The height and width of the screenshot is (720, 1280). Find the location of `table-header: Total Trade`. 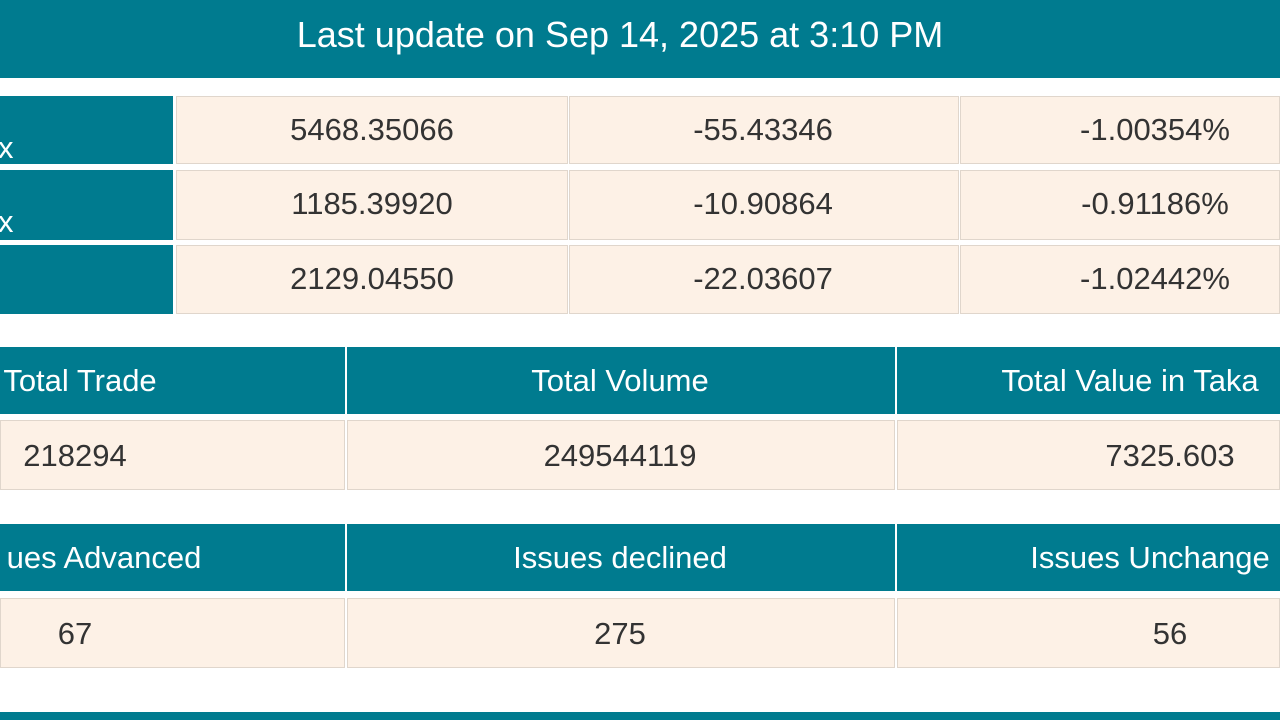

table-header: Total Trade is located at coordinates (80, 380).